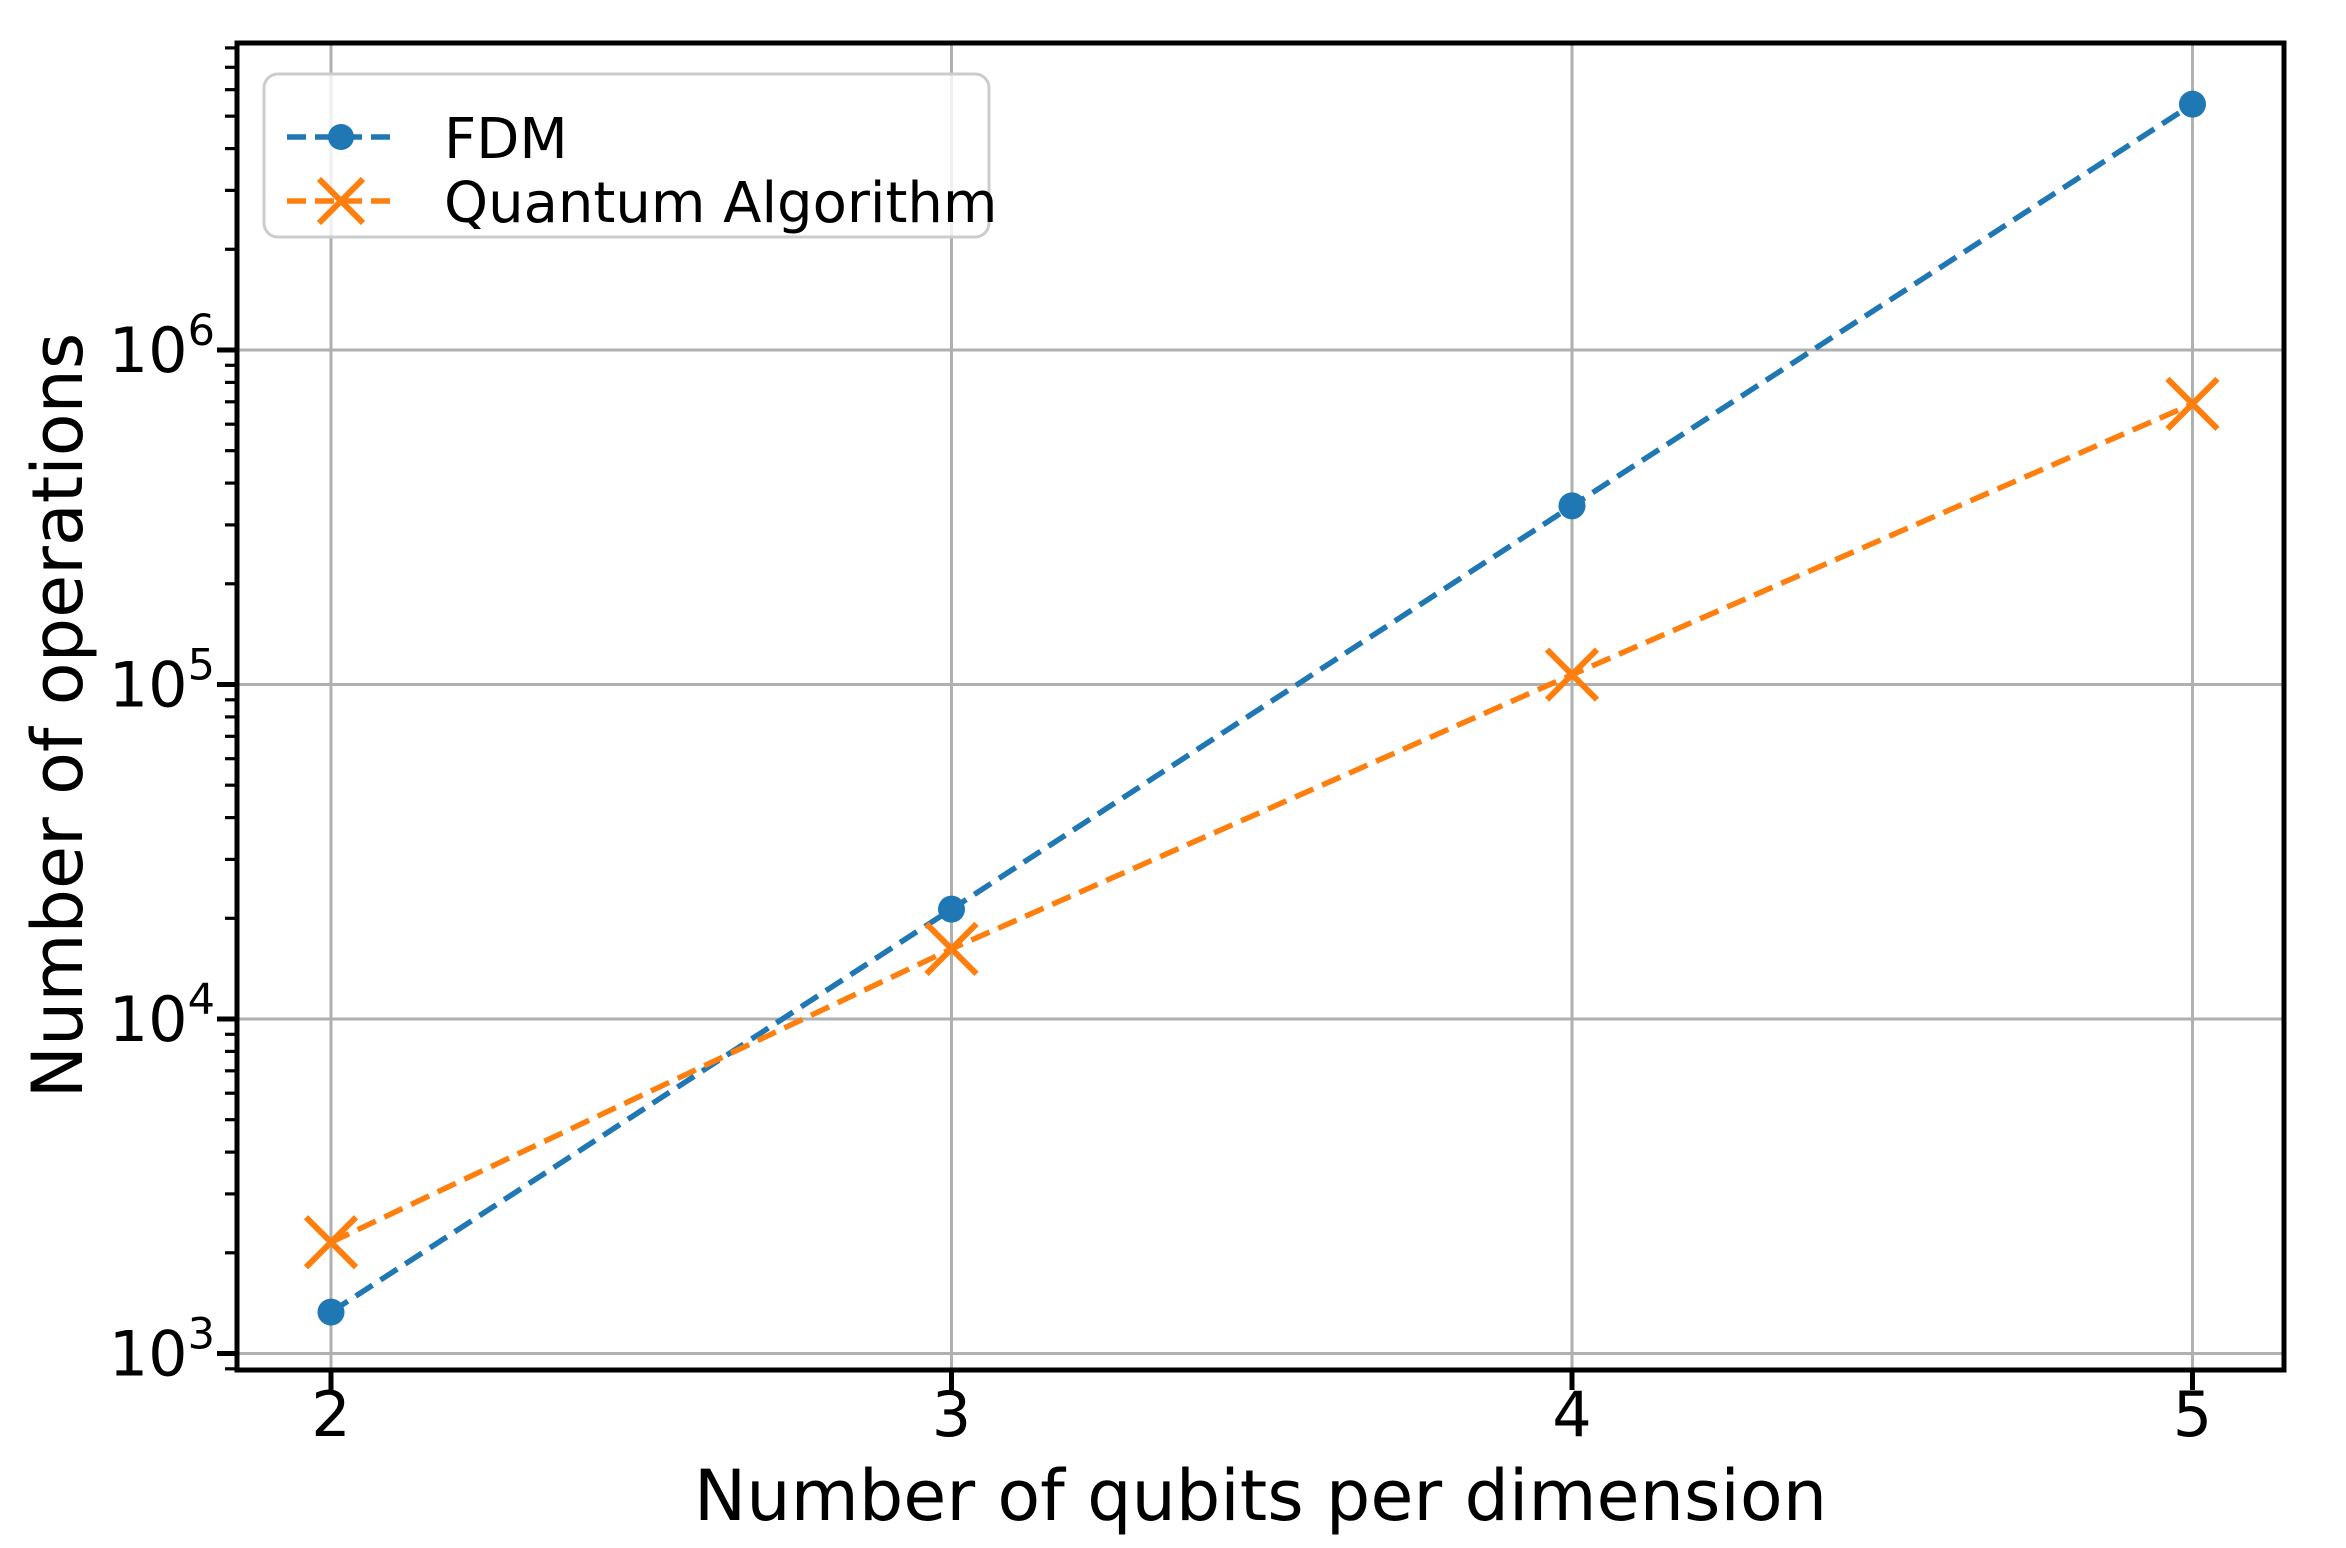  I want to click on y-tick-label-1e3: 10³, so click(162, 1350).